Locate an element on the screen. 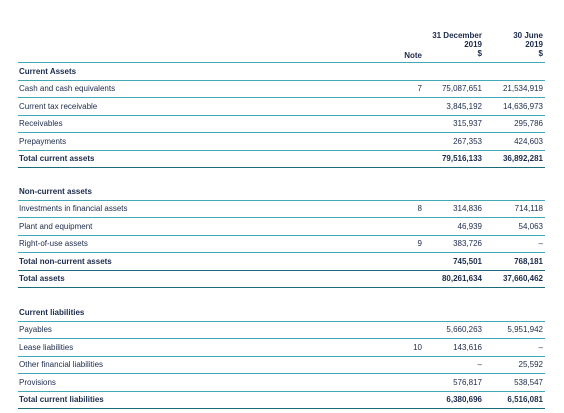 Image resolution: width=564 pixels, height=413 pixels. section-title: Non-current assets is located at coordinates (55, 191).